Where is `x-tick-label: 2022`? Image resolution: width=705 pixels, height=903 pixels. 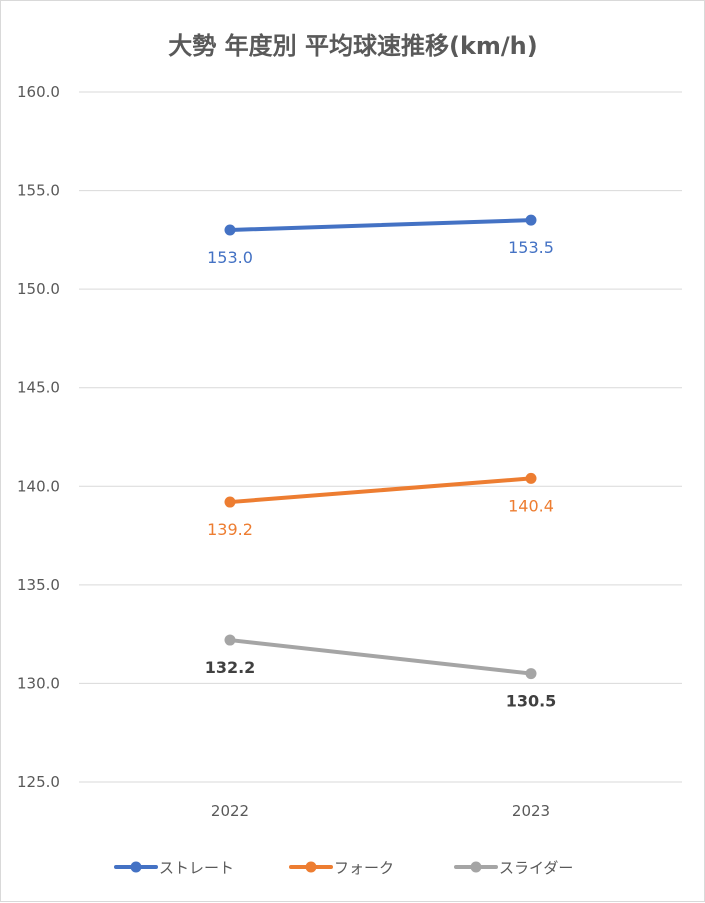
x-tick-label: 2022 is located at coordinates (230, 811).